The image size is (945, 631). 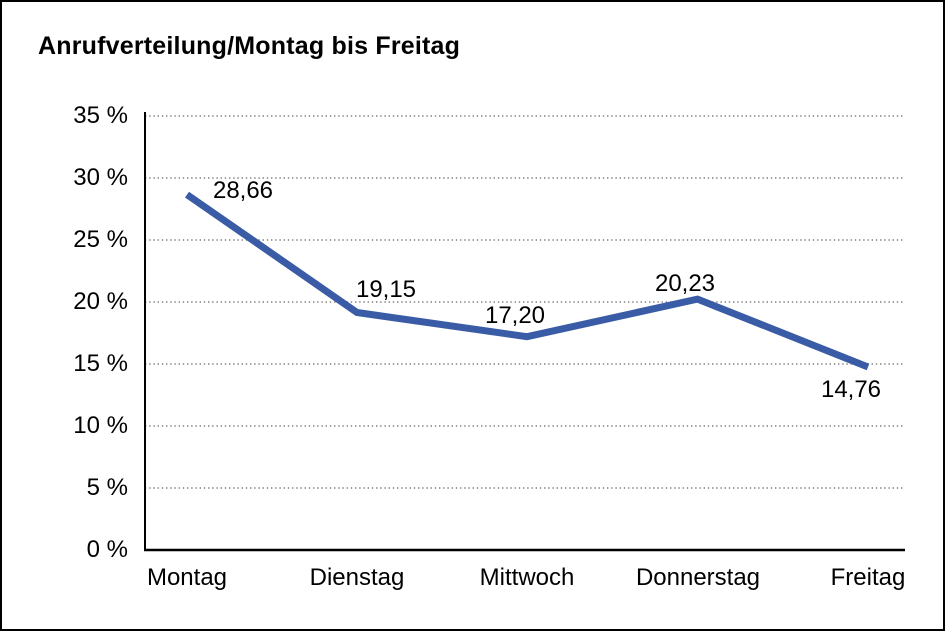 I want to click on x-category-label: Donnerstag, so click(x=698, y=577).